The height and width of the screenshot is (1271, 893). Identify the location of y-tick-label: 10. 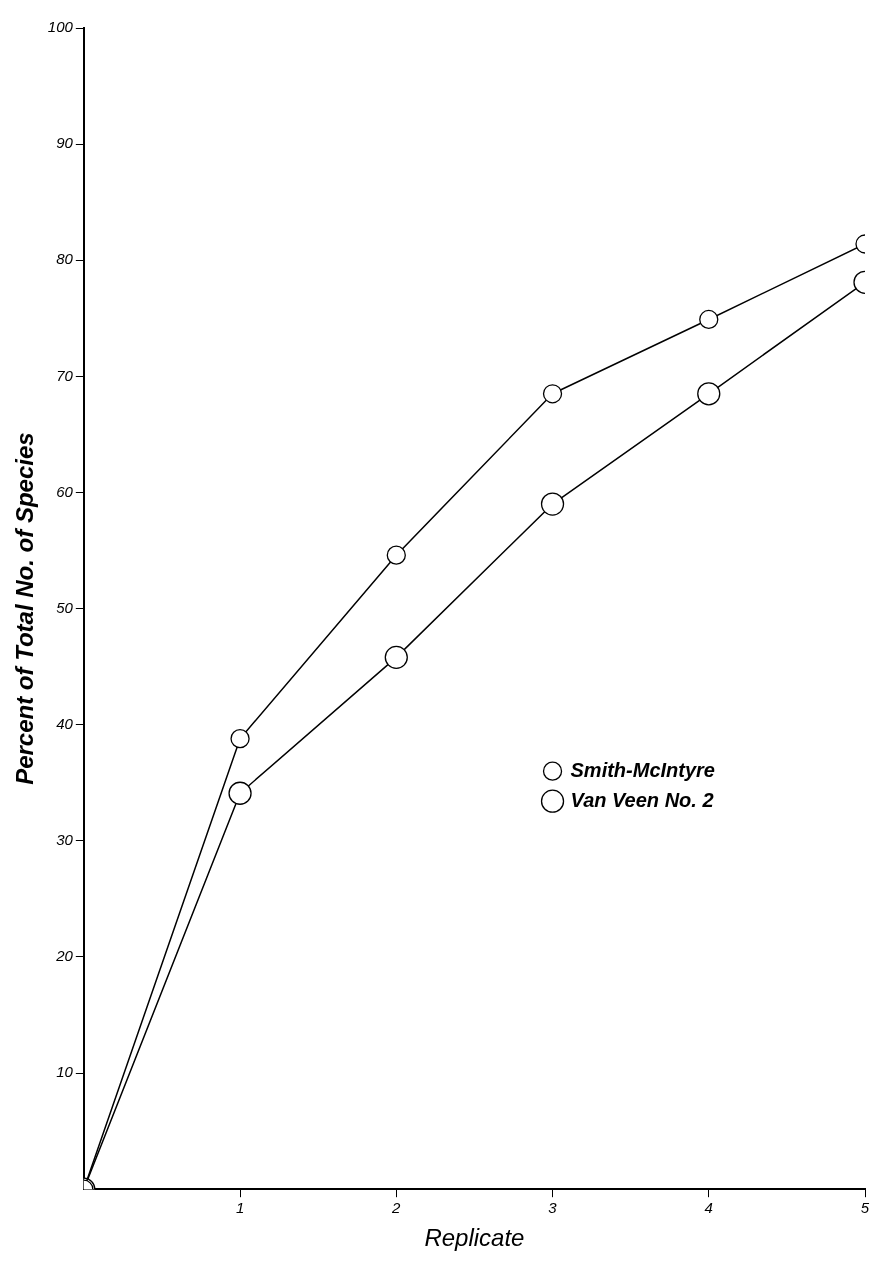
(65, 1072).